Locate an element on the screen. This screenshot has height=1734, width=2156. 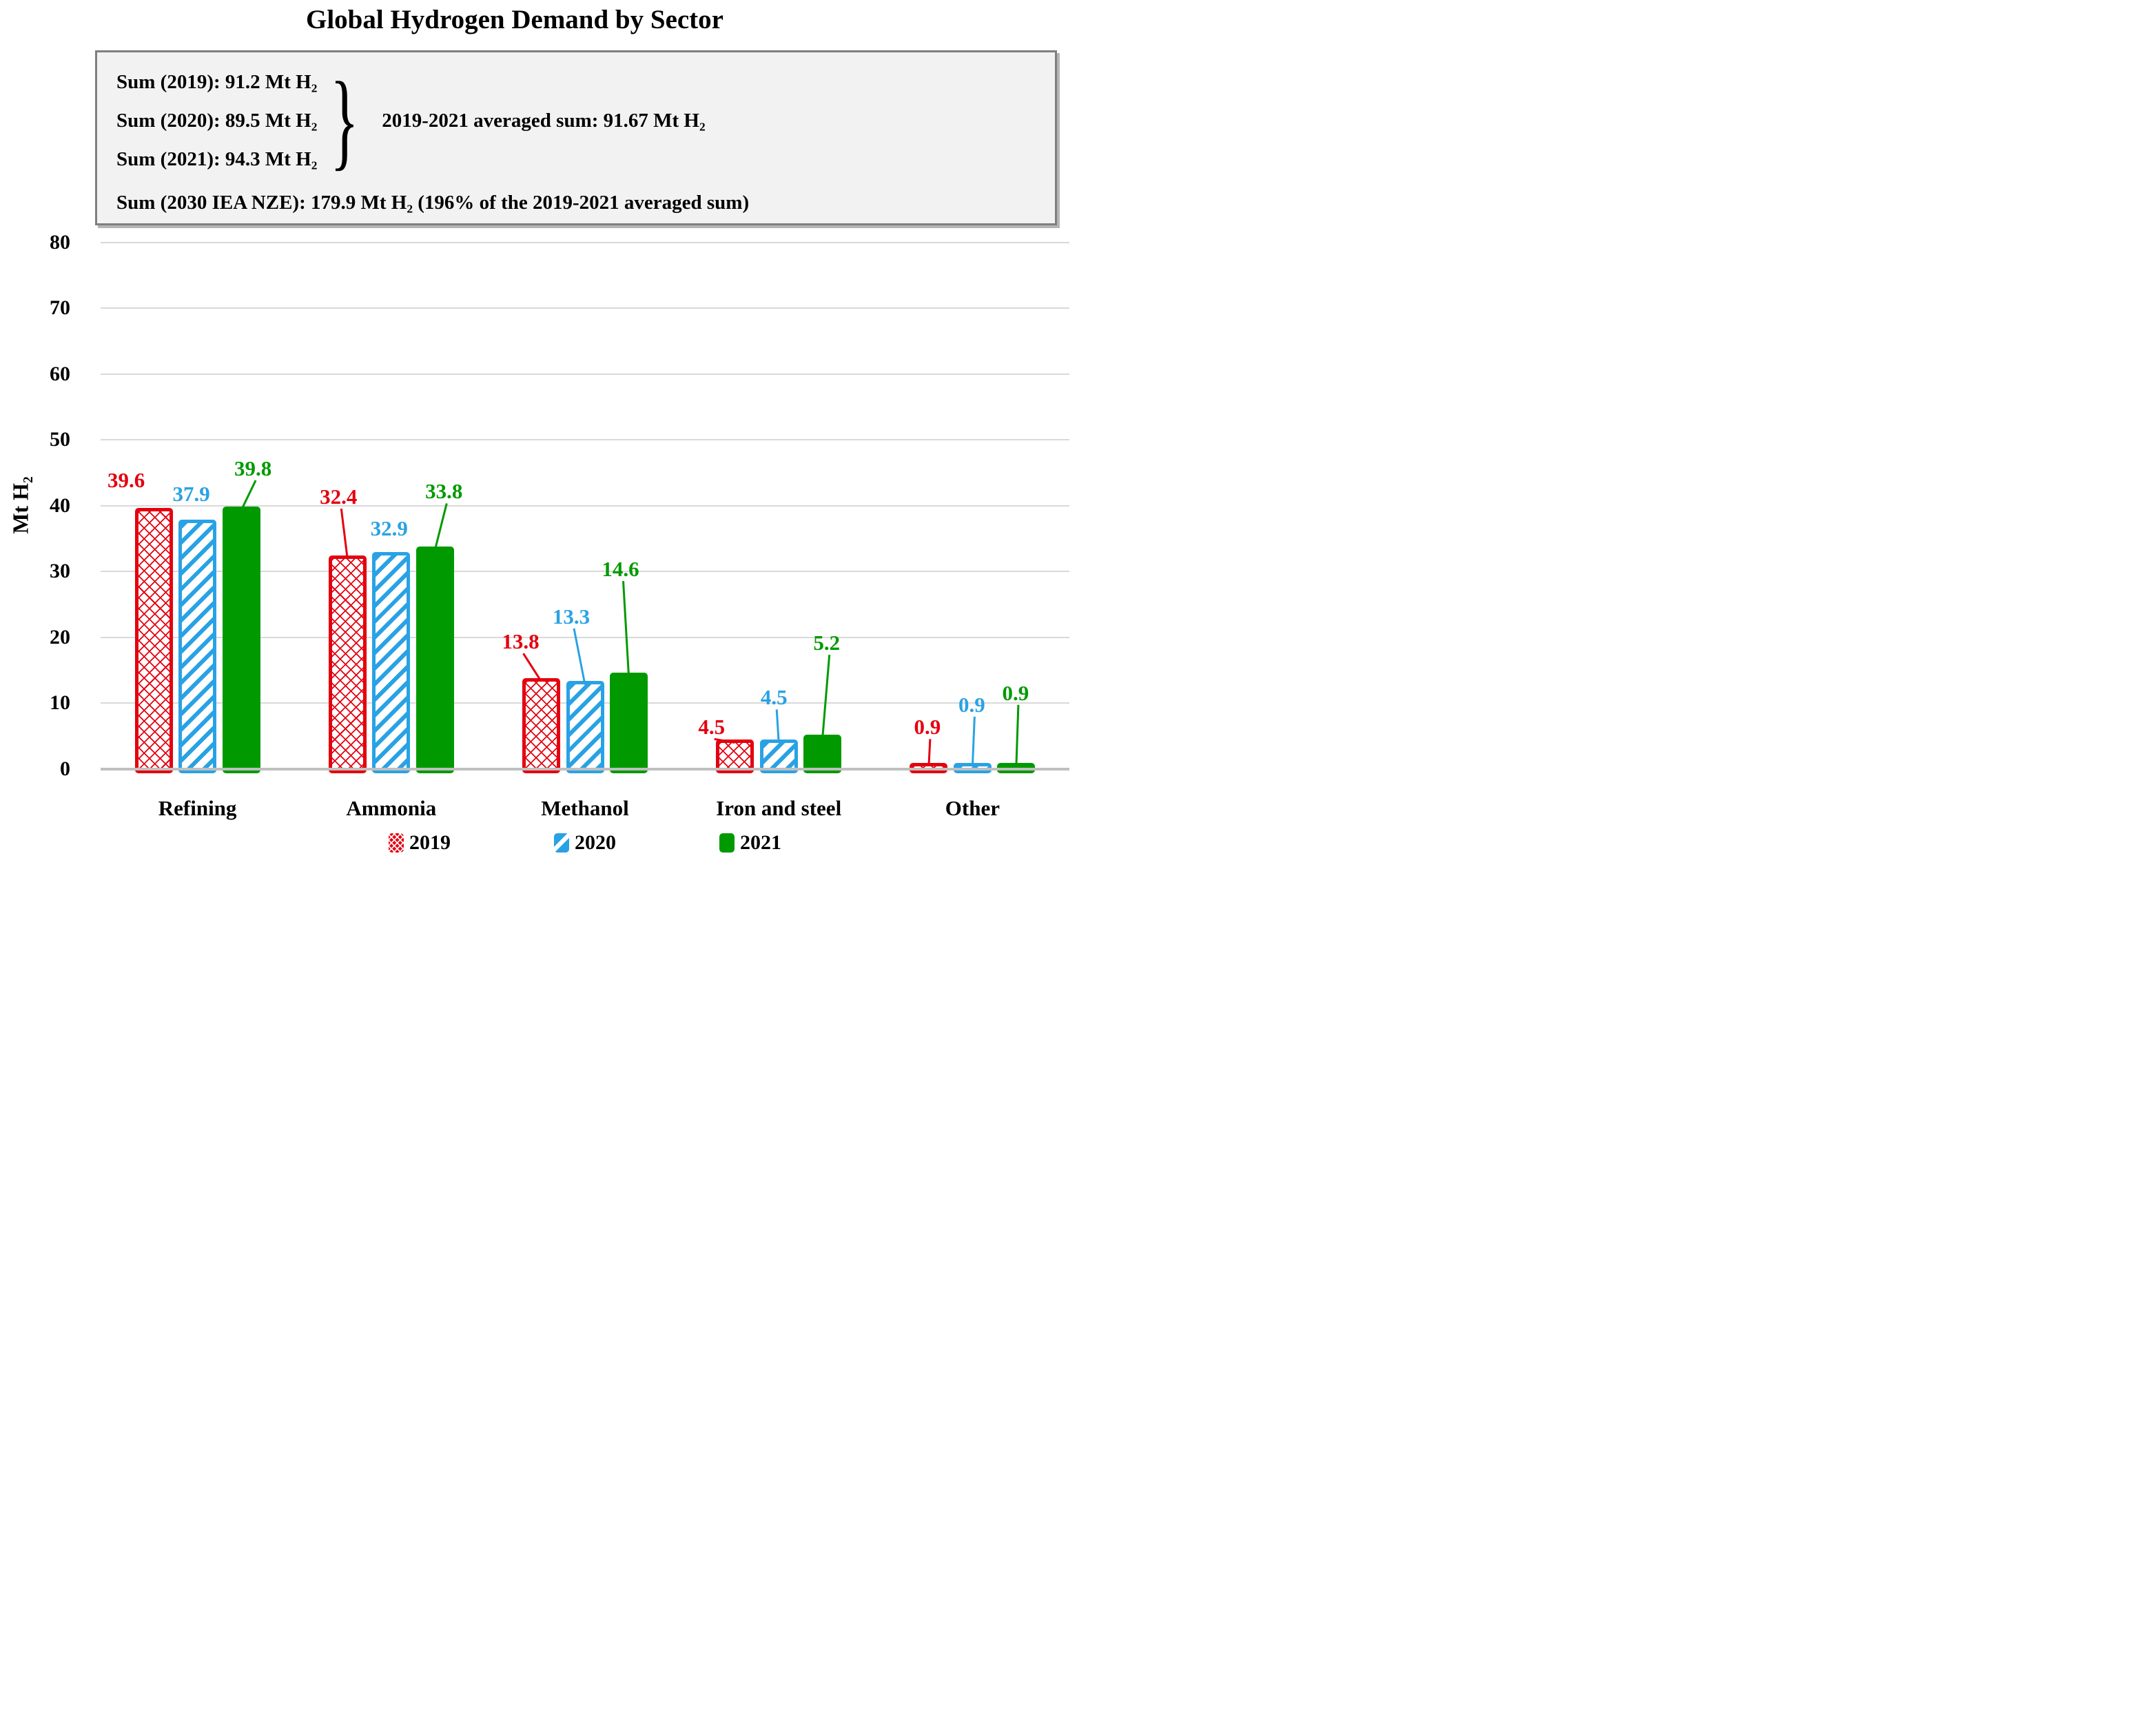
brace-icon: } is located at coordinates (345, 120).